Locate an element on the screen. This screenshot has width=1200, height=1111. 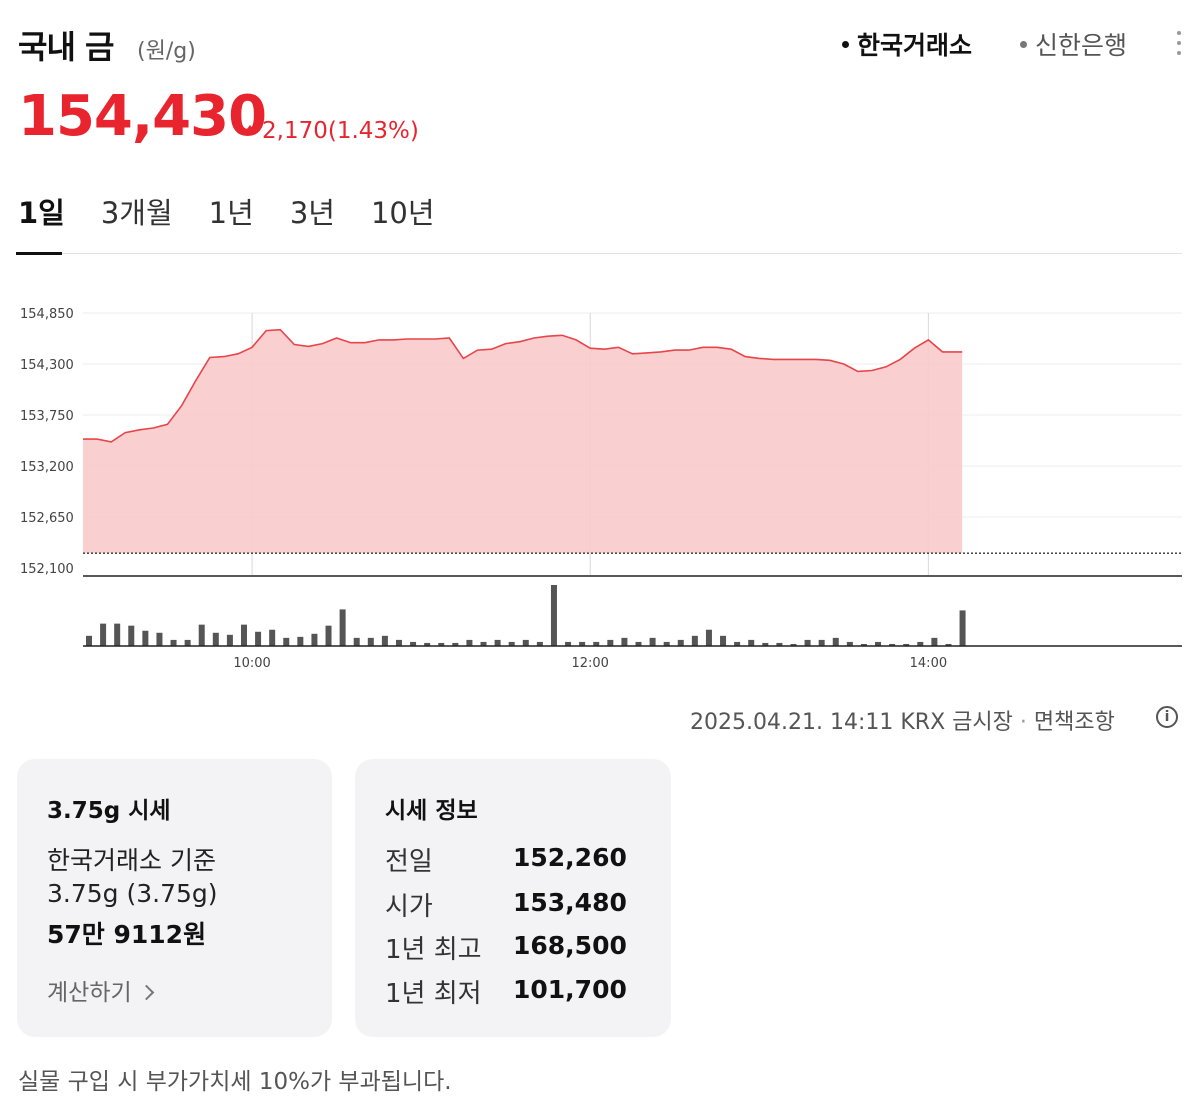
tab-1y: 1년 is located at coordinates (231, 213).